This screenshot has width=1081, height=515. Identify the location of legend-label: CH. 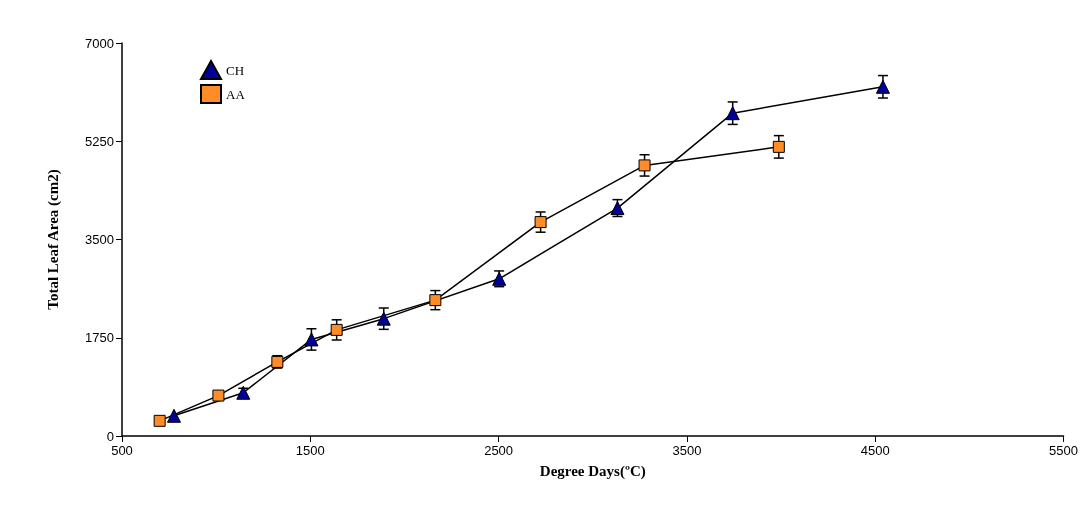
(235, 70).